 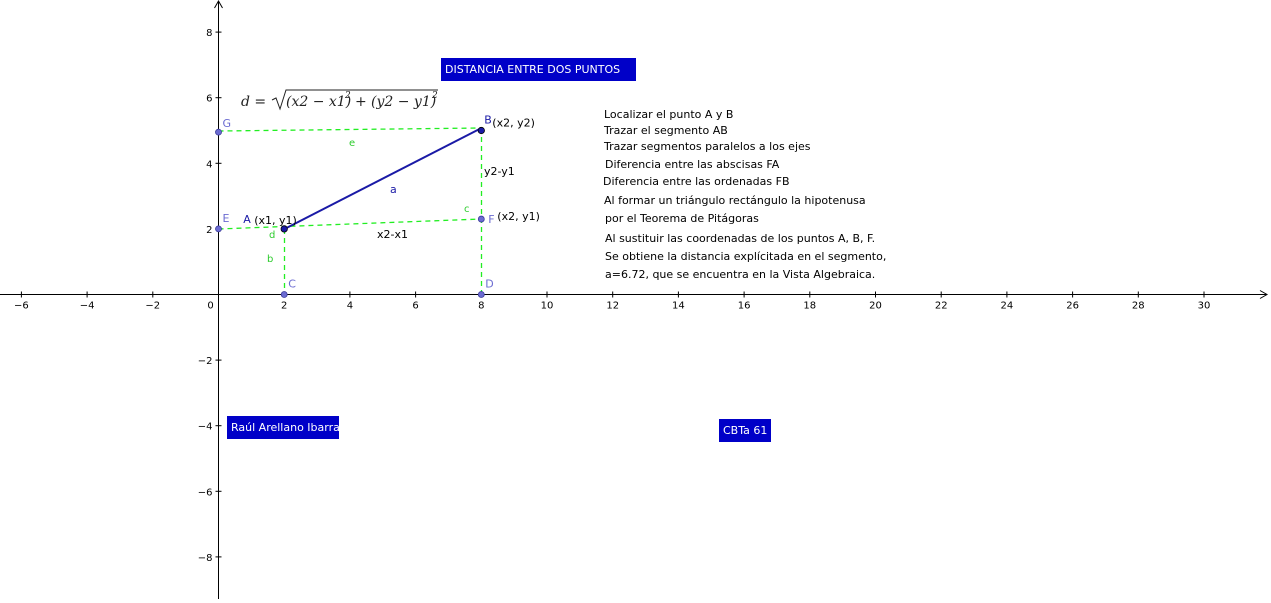 I want to click on y-axis, so click(x=218, y=299).